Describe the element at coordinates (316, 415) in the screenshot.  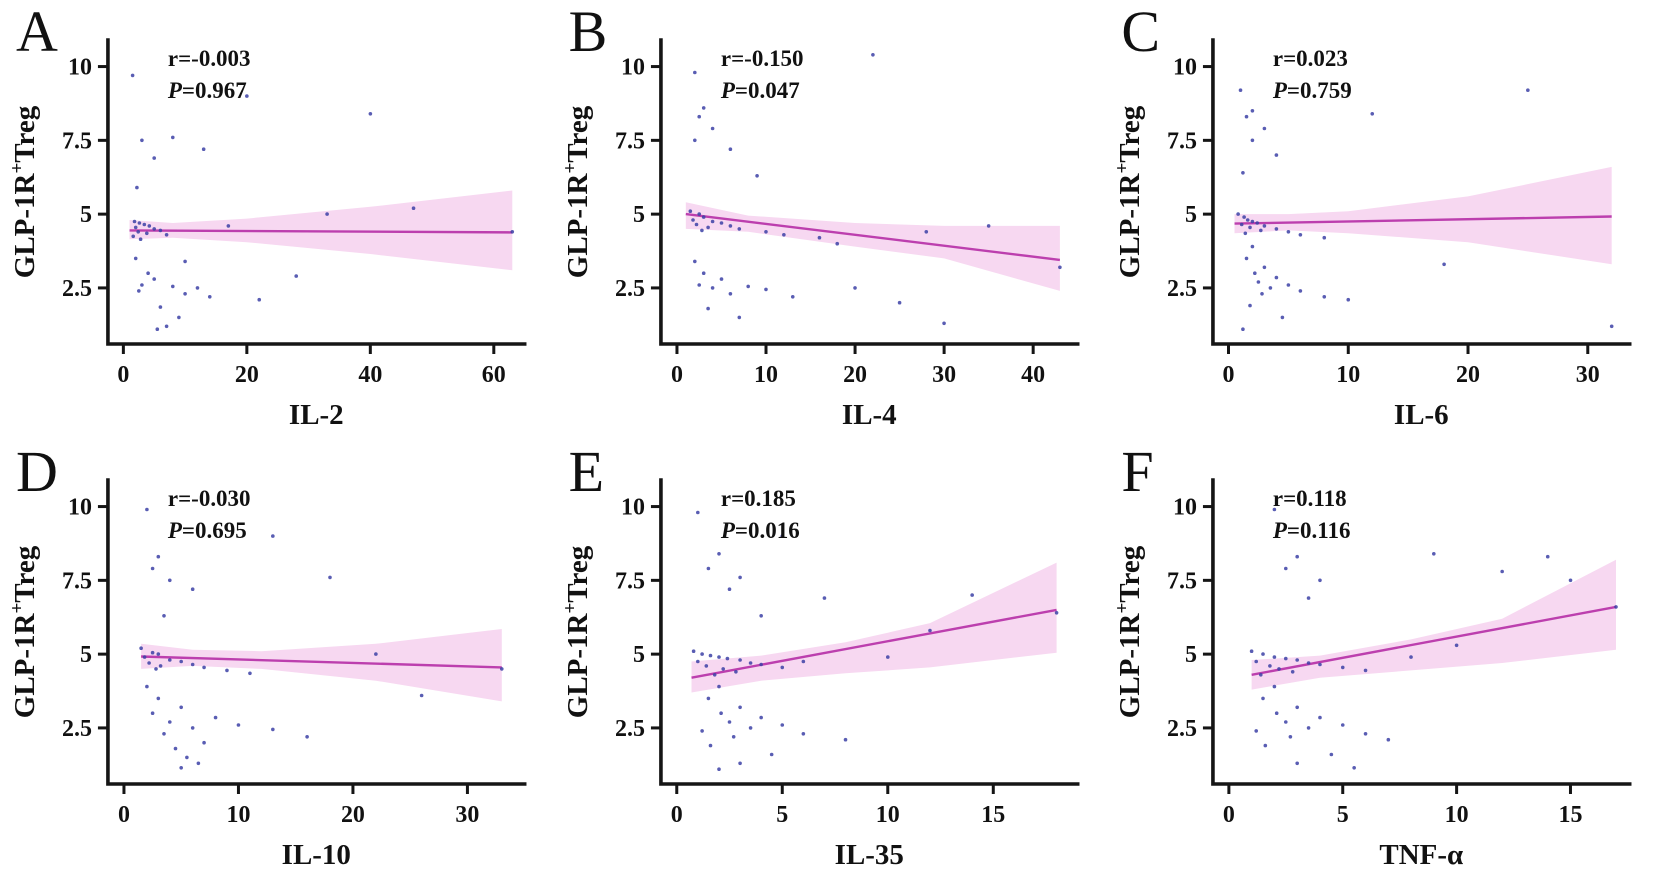
I see `svg-text: IL-2` at that location.